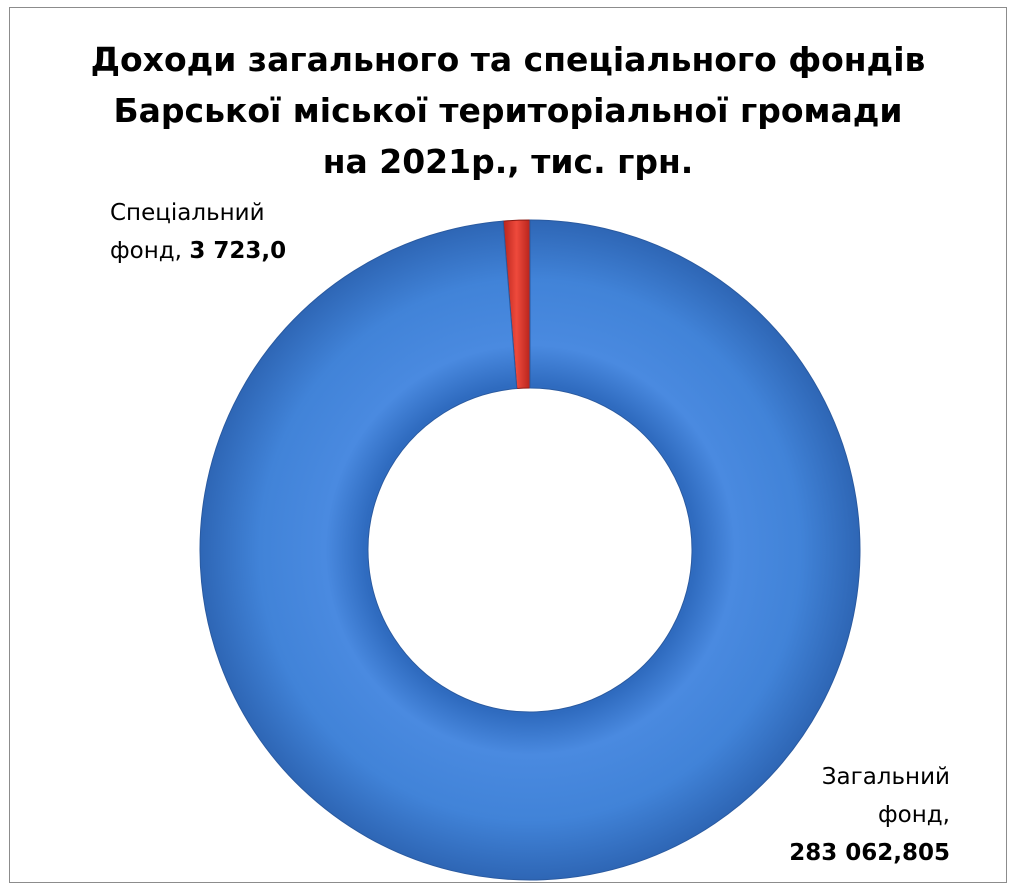 This screenshot has height=892, width=1016. What do you see at coordinates (187, 213) in the screenshot?
I see `data-label-special-category: Спеціальний` at bounding box center [187, 213].